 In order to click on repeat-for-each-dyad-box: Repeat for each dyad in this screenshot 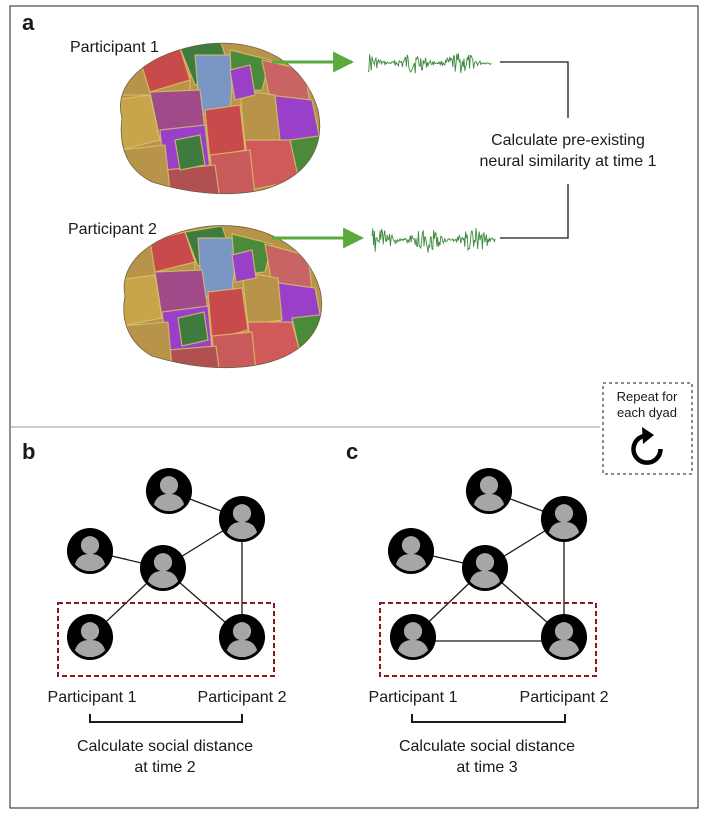, I will do `click(647, 428)`.